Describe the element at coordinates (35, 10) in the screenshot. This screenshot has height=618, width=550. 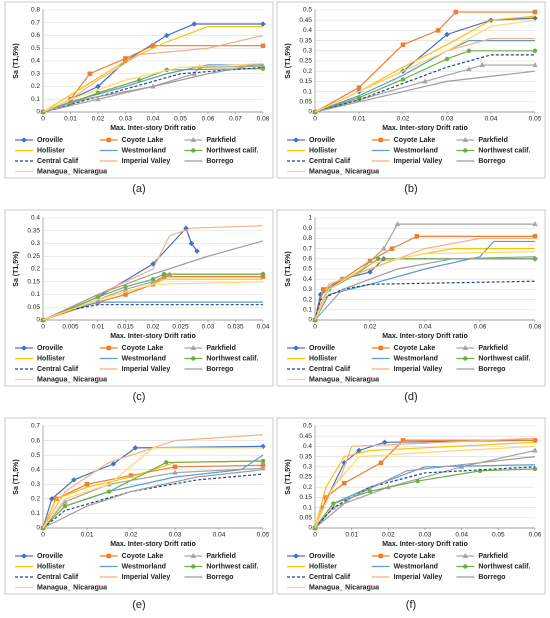
I see `y-tick-label: 0.8` at that location.